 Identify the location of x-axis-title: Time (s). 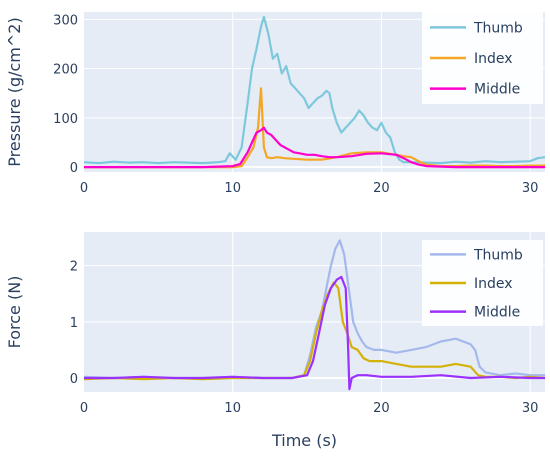
(304, 440).